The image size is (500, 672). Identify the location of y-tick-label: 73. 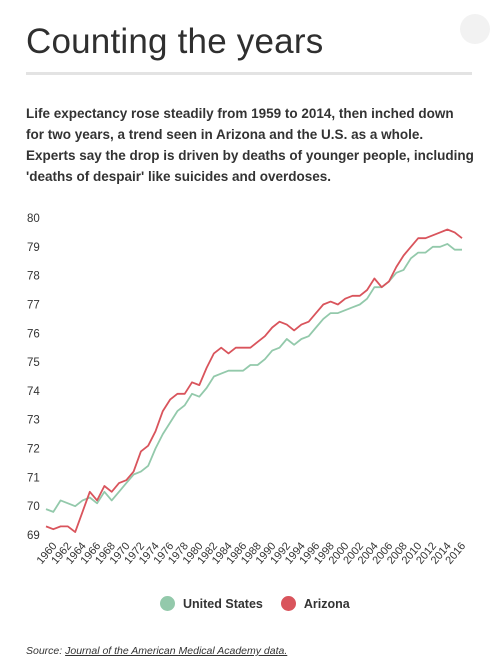
(33, 421).